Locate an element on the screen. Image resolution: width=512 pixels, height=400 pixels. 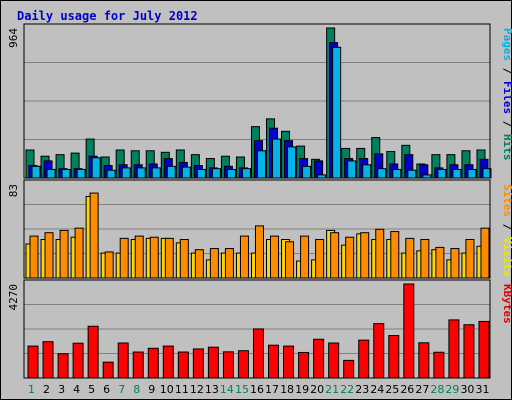
day-label: 2 is located at coordinates (46, 389).